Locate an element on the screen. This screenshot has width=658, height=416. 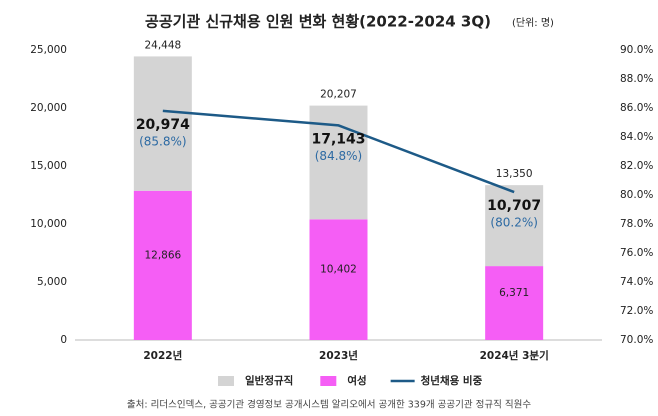
y2-tick-label: 90.0% is located at coordinates (636, 50).